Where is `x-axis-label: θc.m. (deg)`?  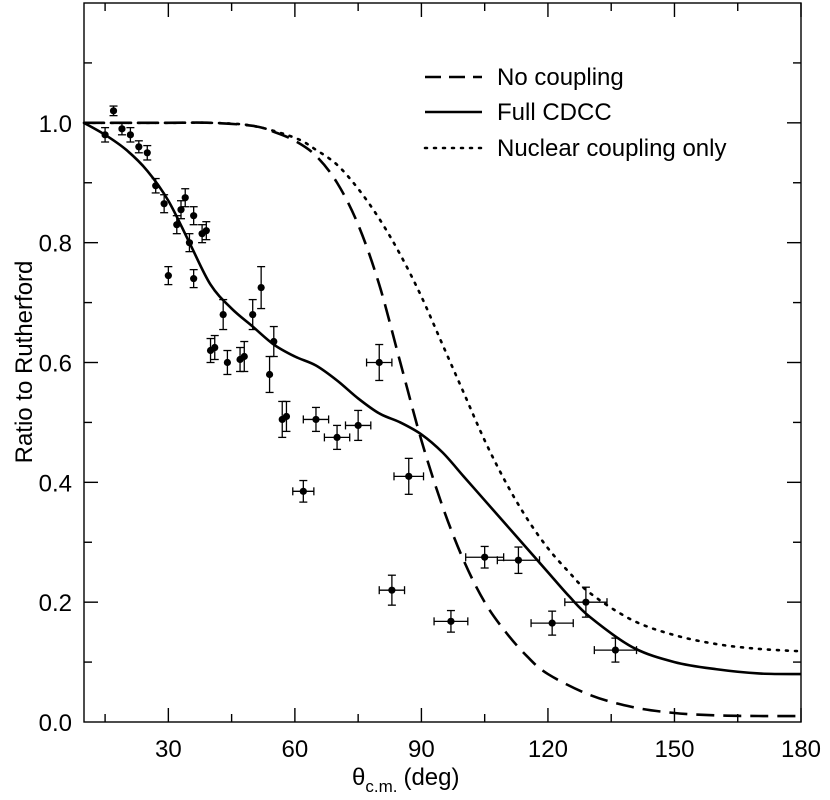 x-axis-label: θc.m. (deg) is located at coordinates (406, 780).